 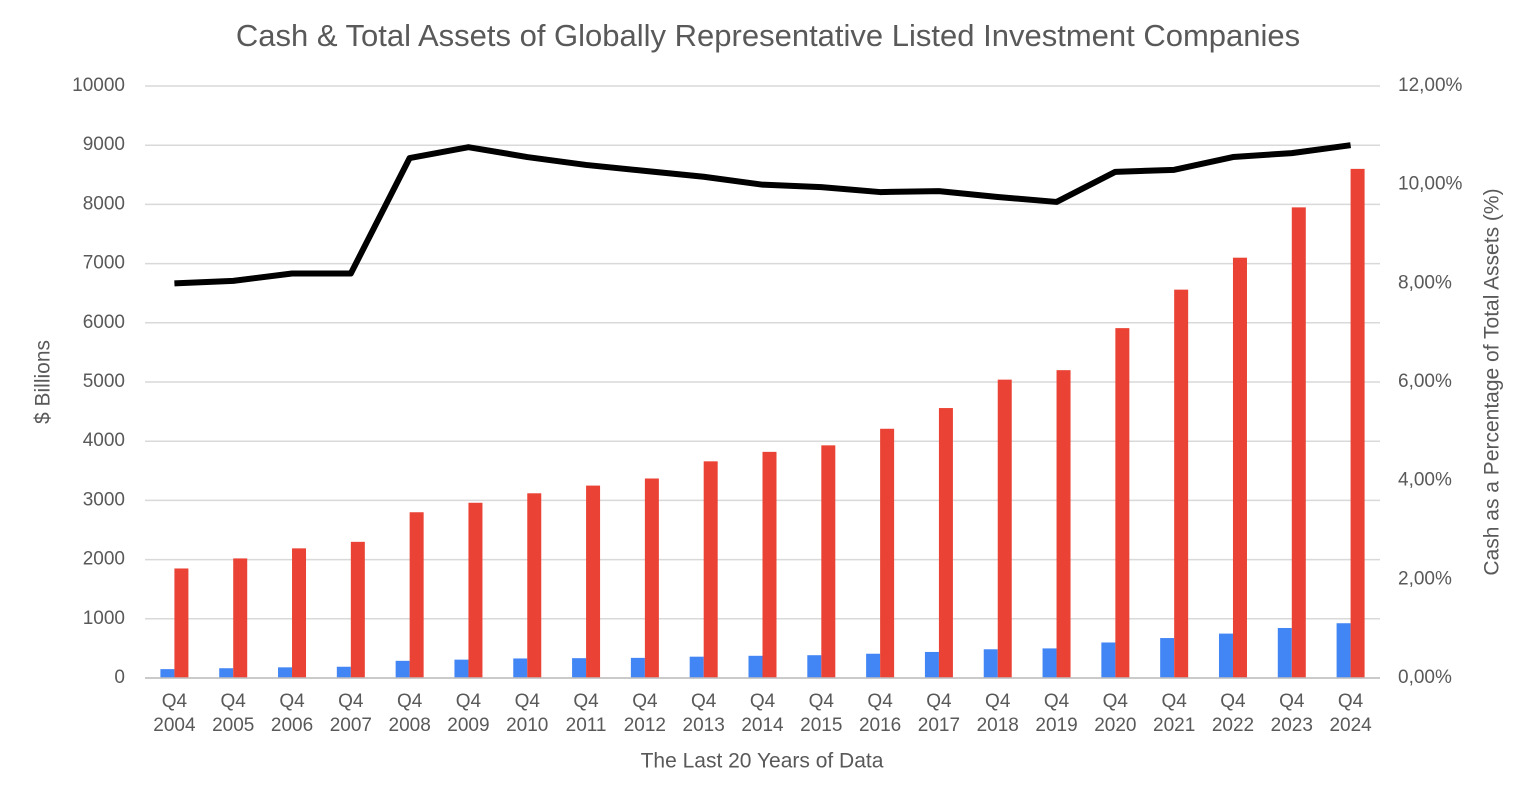 I want to click on x-tick-label: Q4 2010, so click(x=527, y=713).